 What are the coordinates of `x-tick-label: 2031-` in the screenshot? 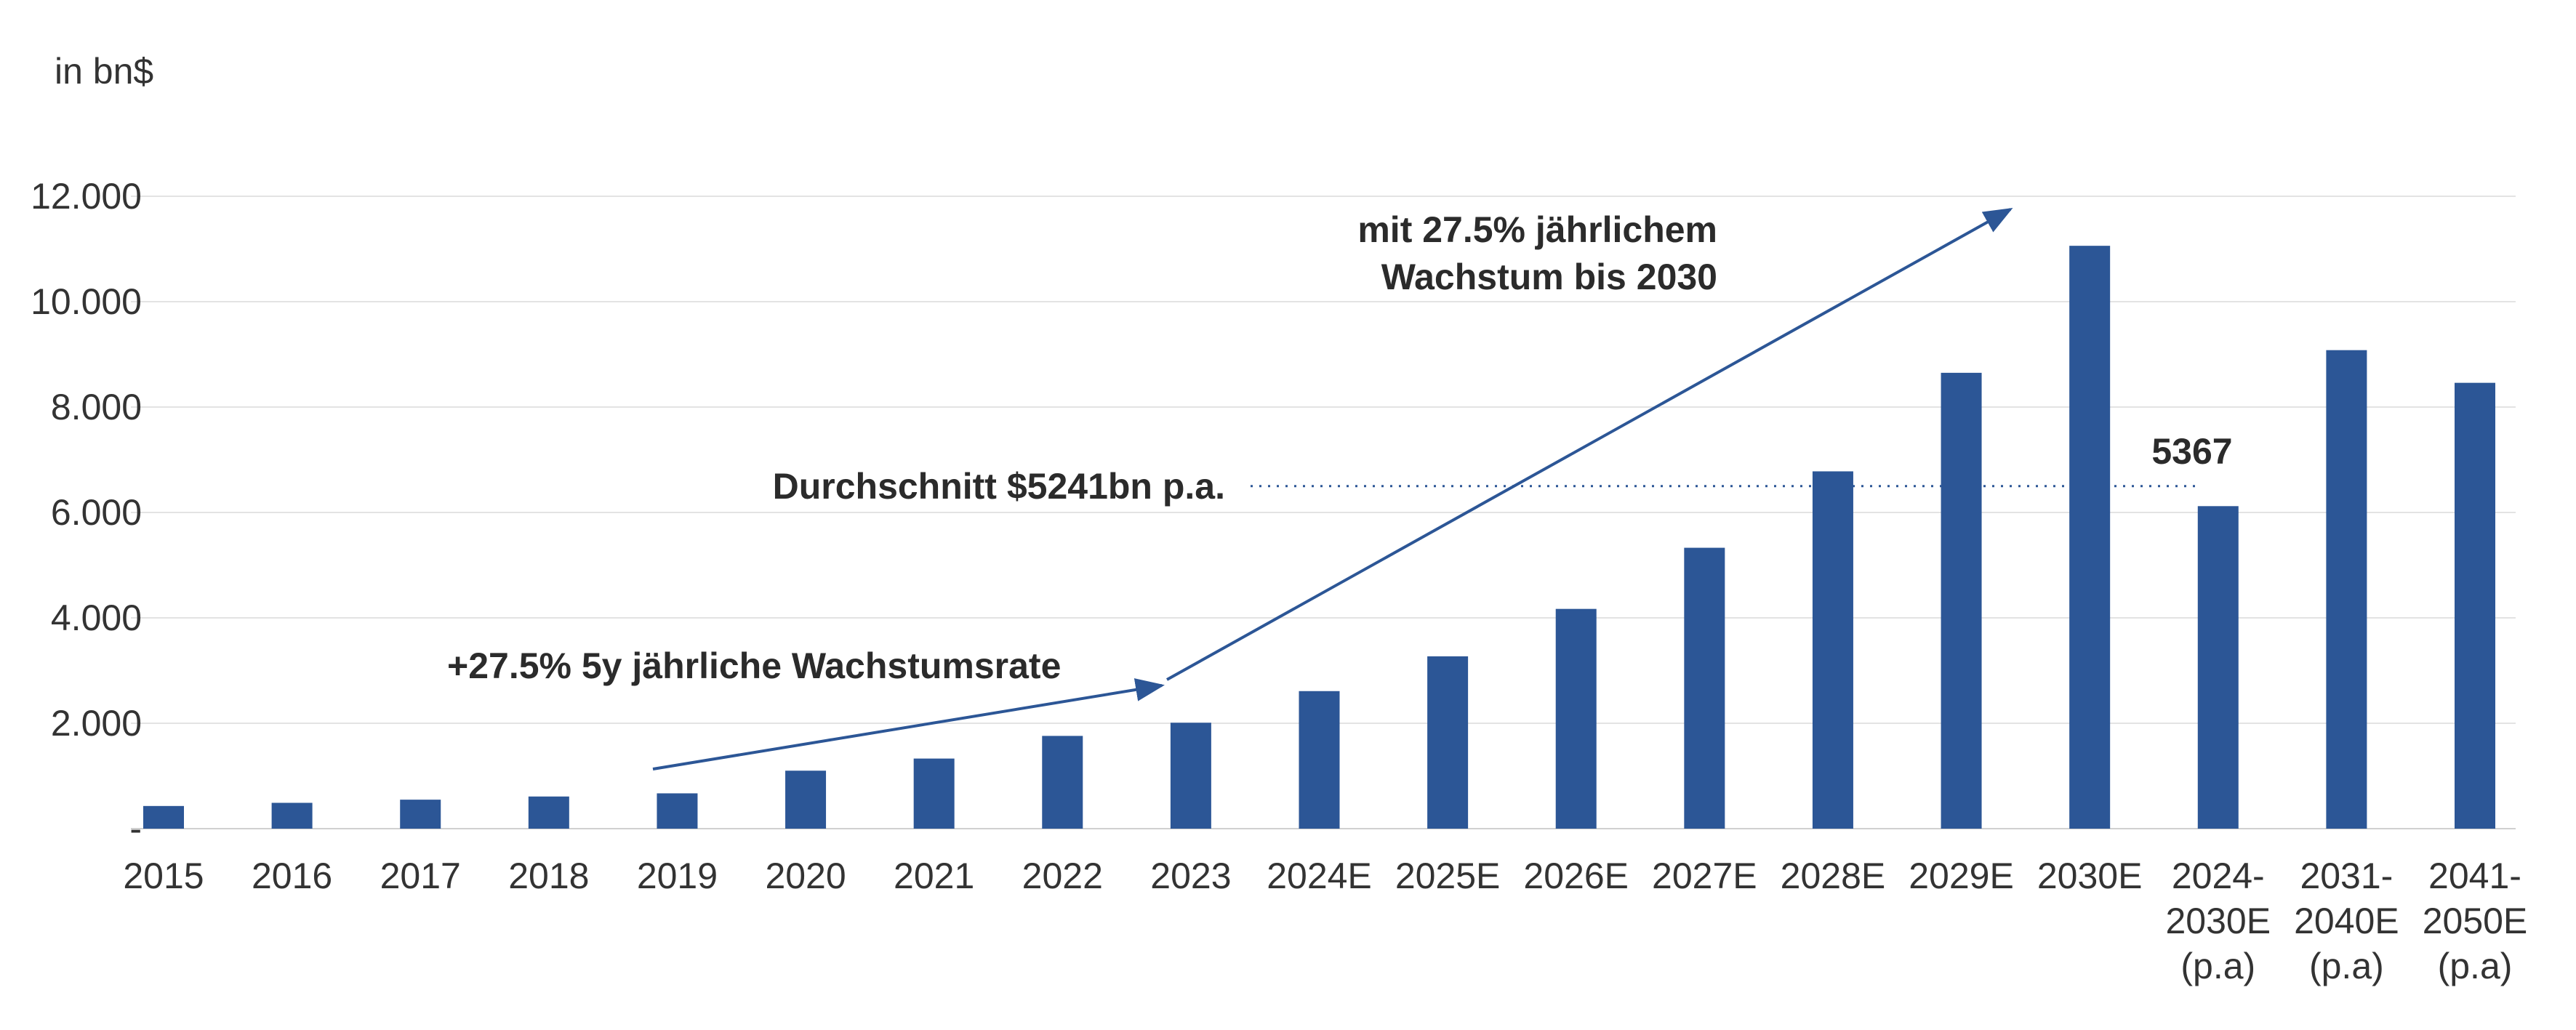 It's located at (2346, 876).